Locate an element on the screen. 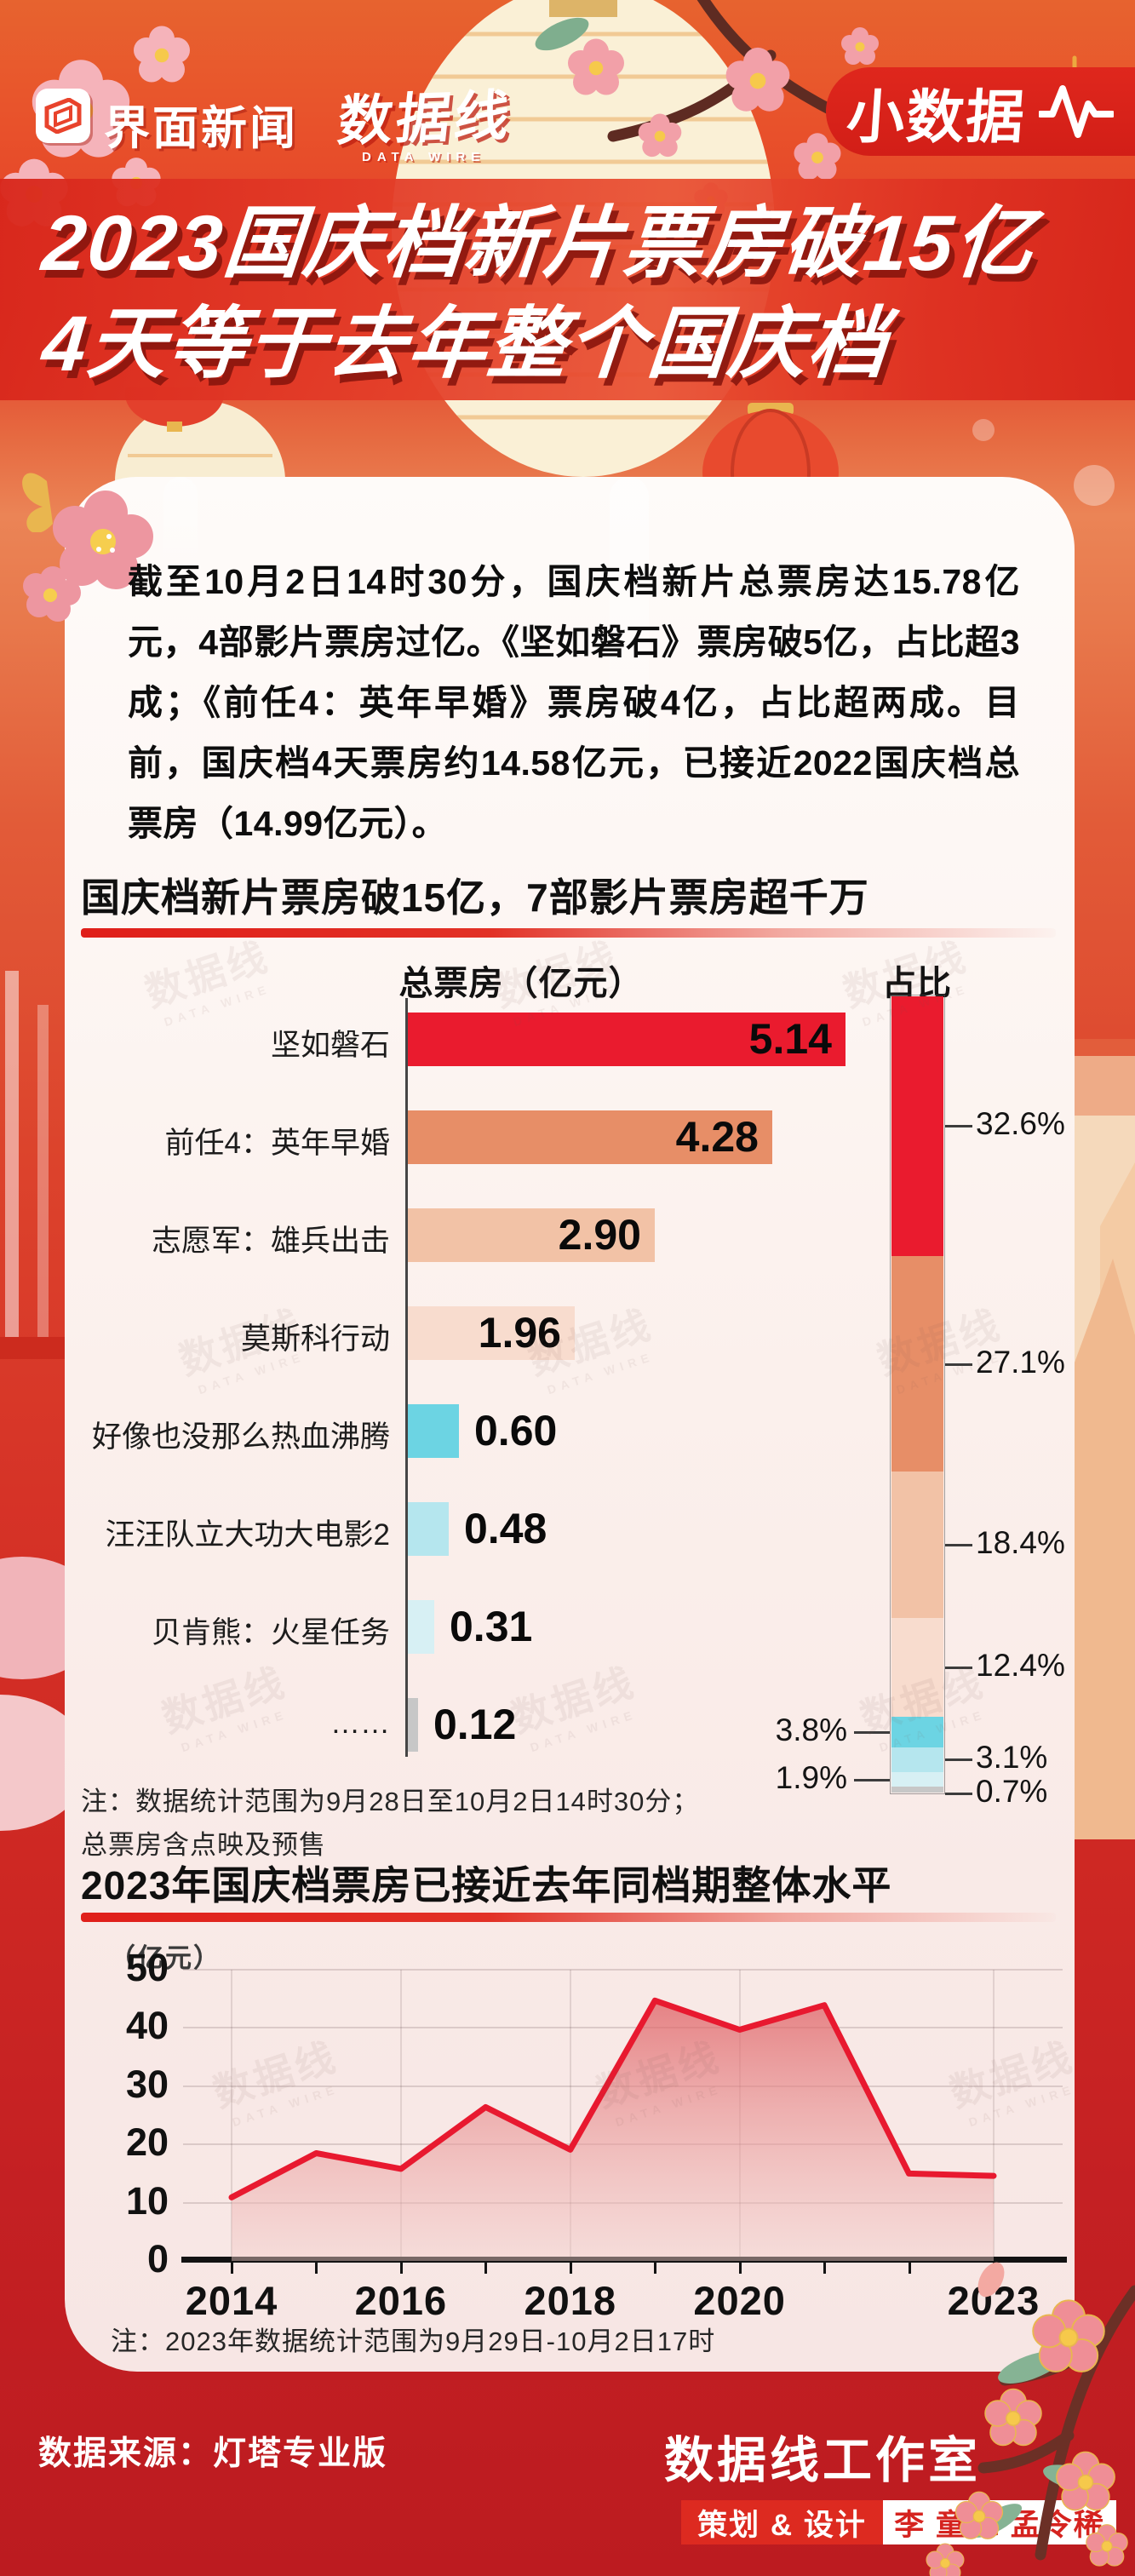 The width and height of the screenshot is (1135, 2576). corner-flower-decoration is located at coordinates (88, 556).